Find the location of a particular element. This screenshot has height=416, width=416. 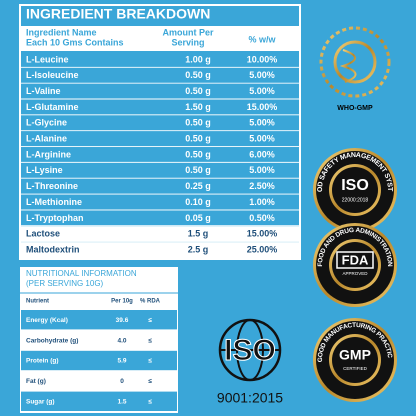

column-header: Per 10g is located at coordinates (122, 302).